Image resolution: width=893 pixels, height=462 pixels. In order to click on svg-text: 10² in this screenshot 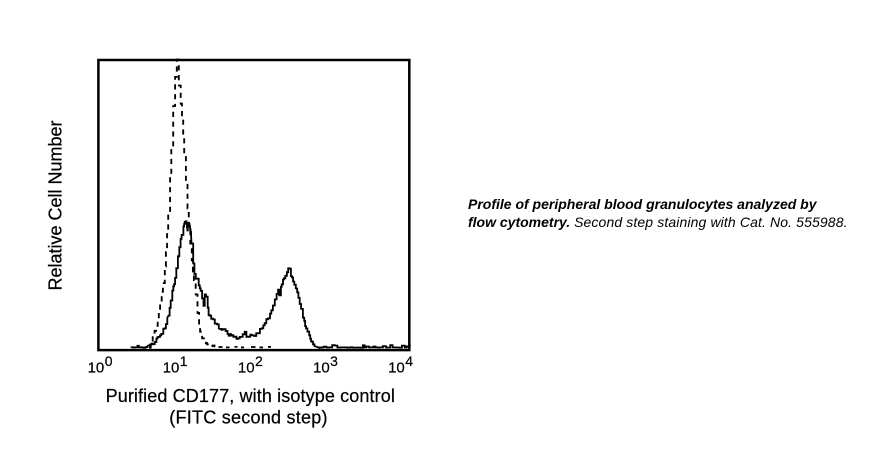, I will do `click(250, 364)`.